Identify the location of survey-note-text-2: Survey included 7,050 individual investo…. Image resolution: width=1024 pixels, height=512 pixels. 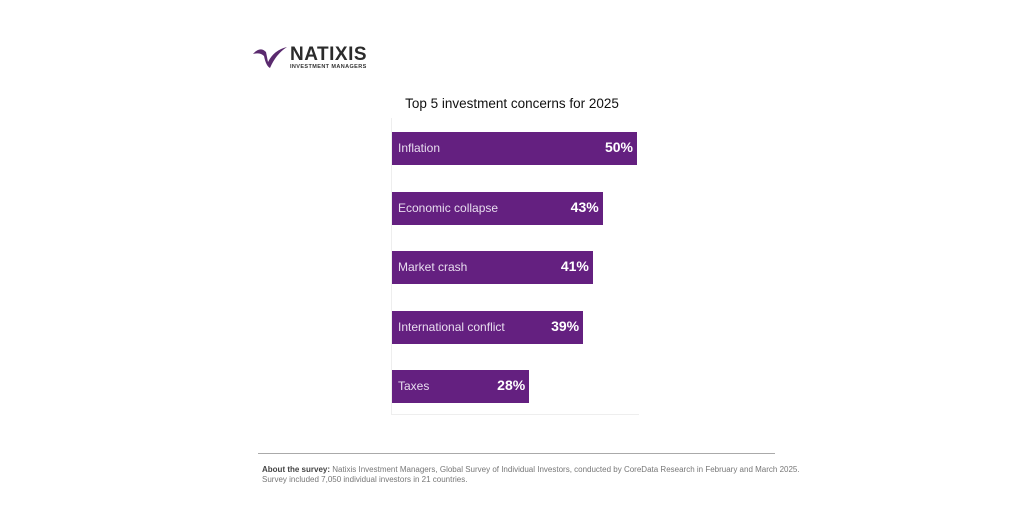
(365, 479).